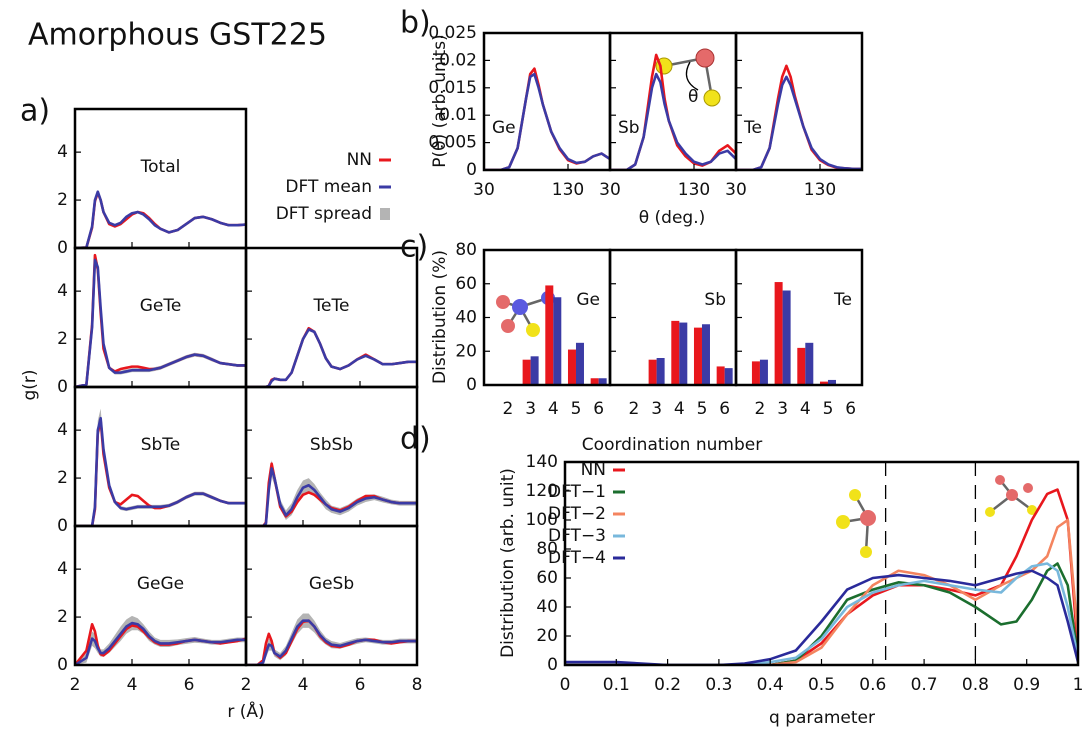 This screenshot has width=1084, height=731. I want to click on y-tick-label: 0.01, so click(458, 115).